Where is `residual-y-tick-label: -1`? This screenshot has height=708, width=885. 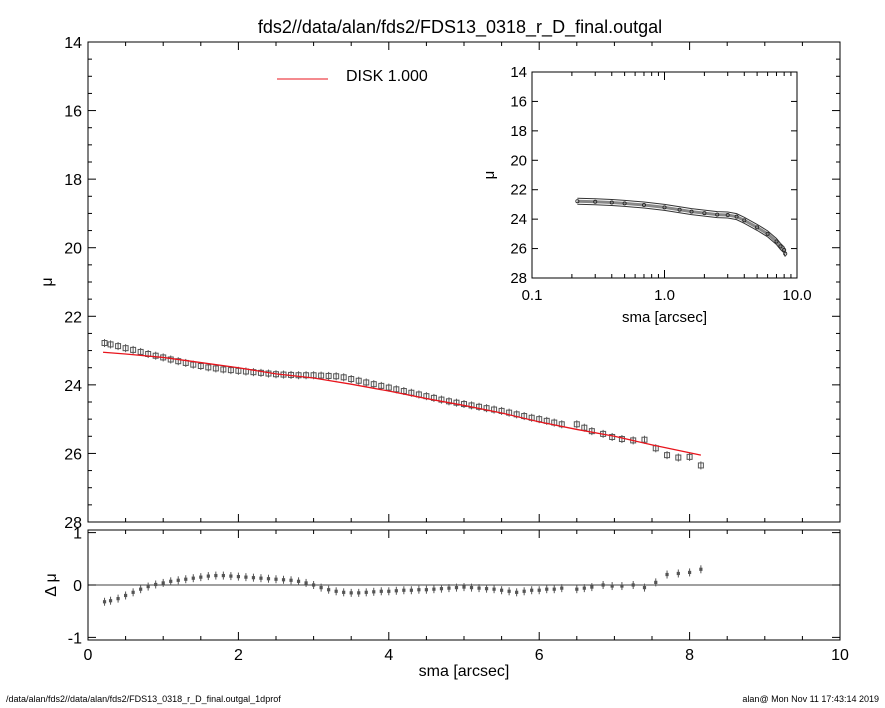
residual-y-tick-label: -1 is located at coordinates (75, 638).